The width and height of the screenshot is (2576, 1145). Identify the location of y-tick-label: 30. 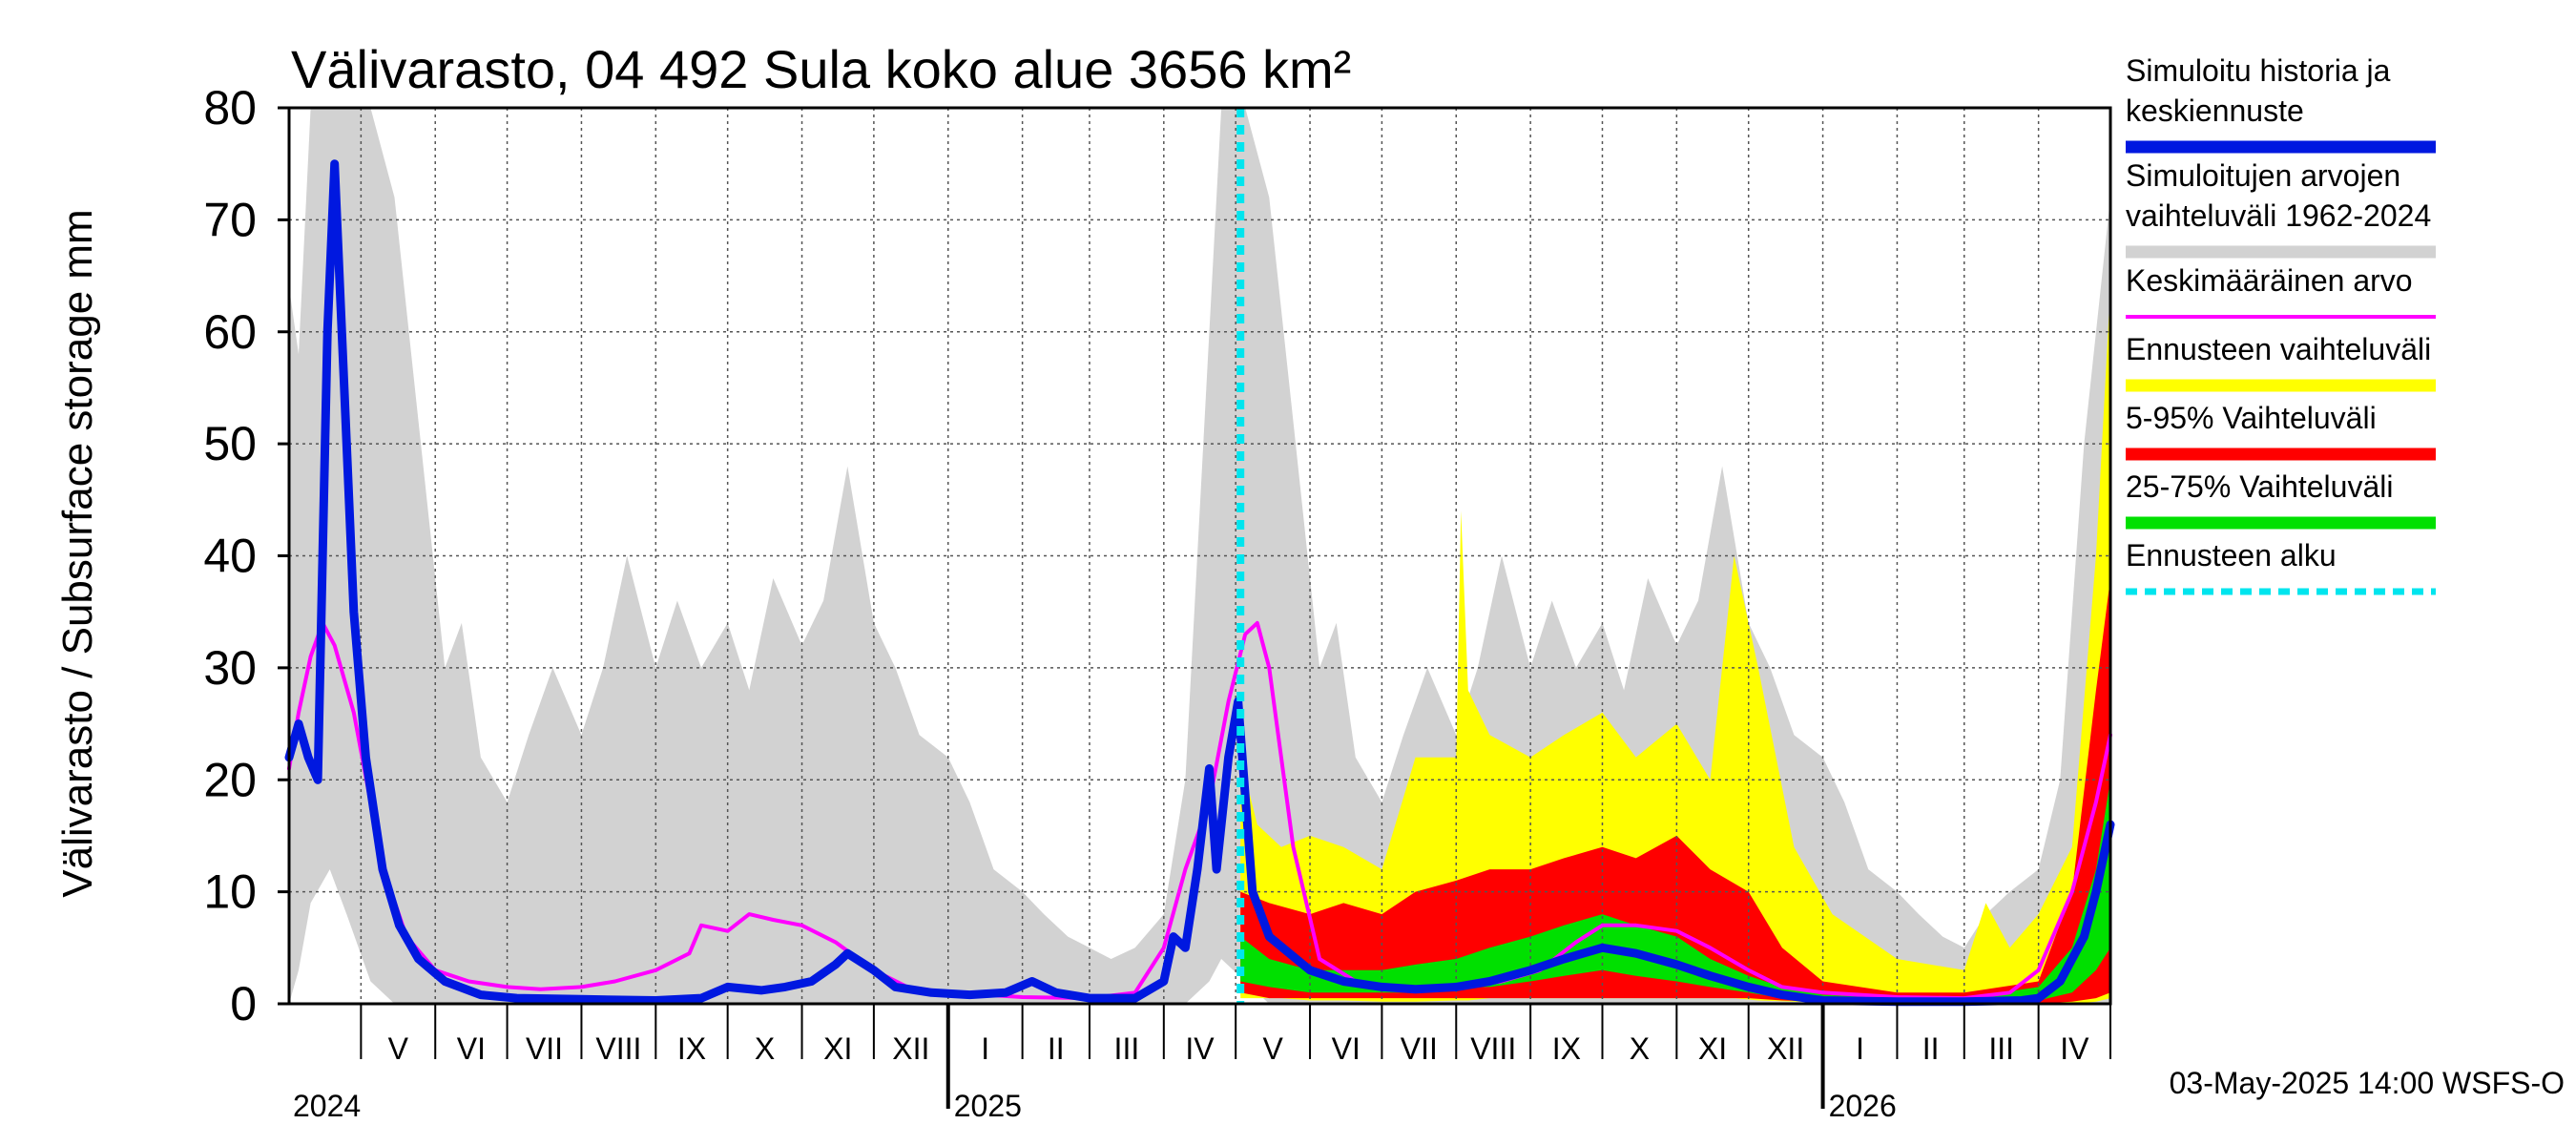
(230, 668).